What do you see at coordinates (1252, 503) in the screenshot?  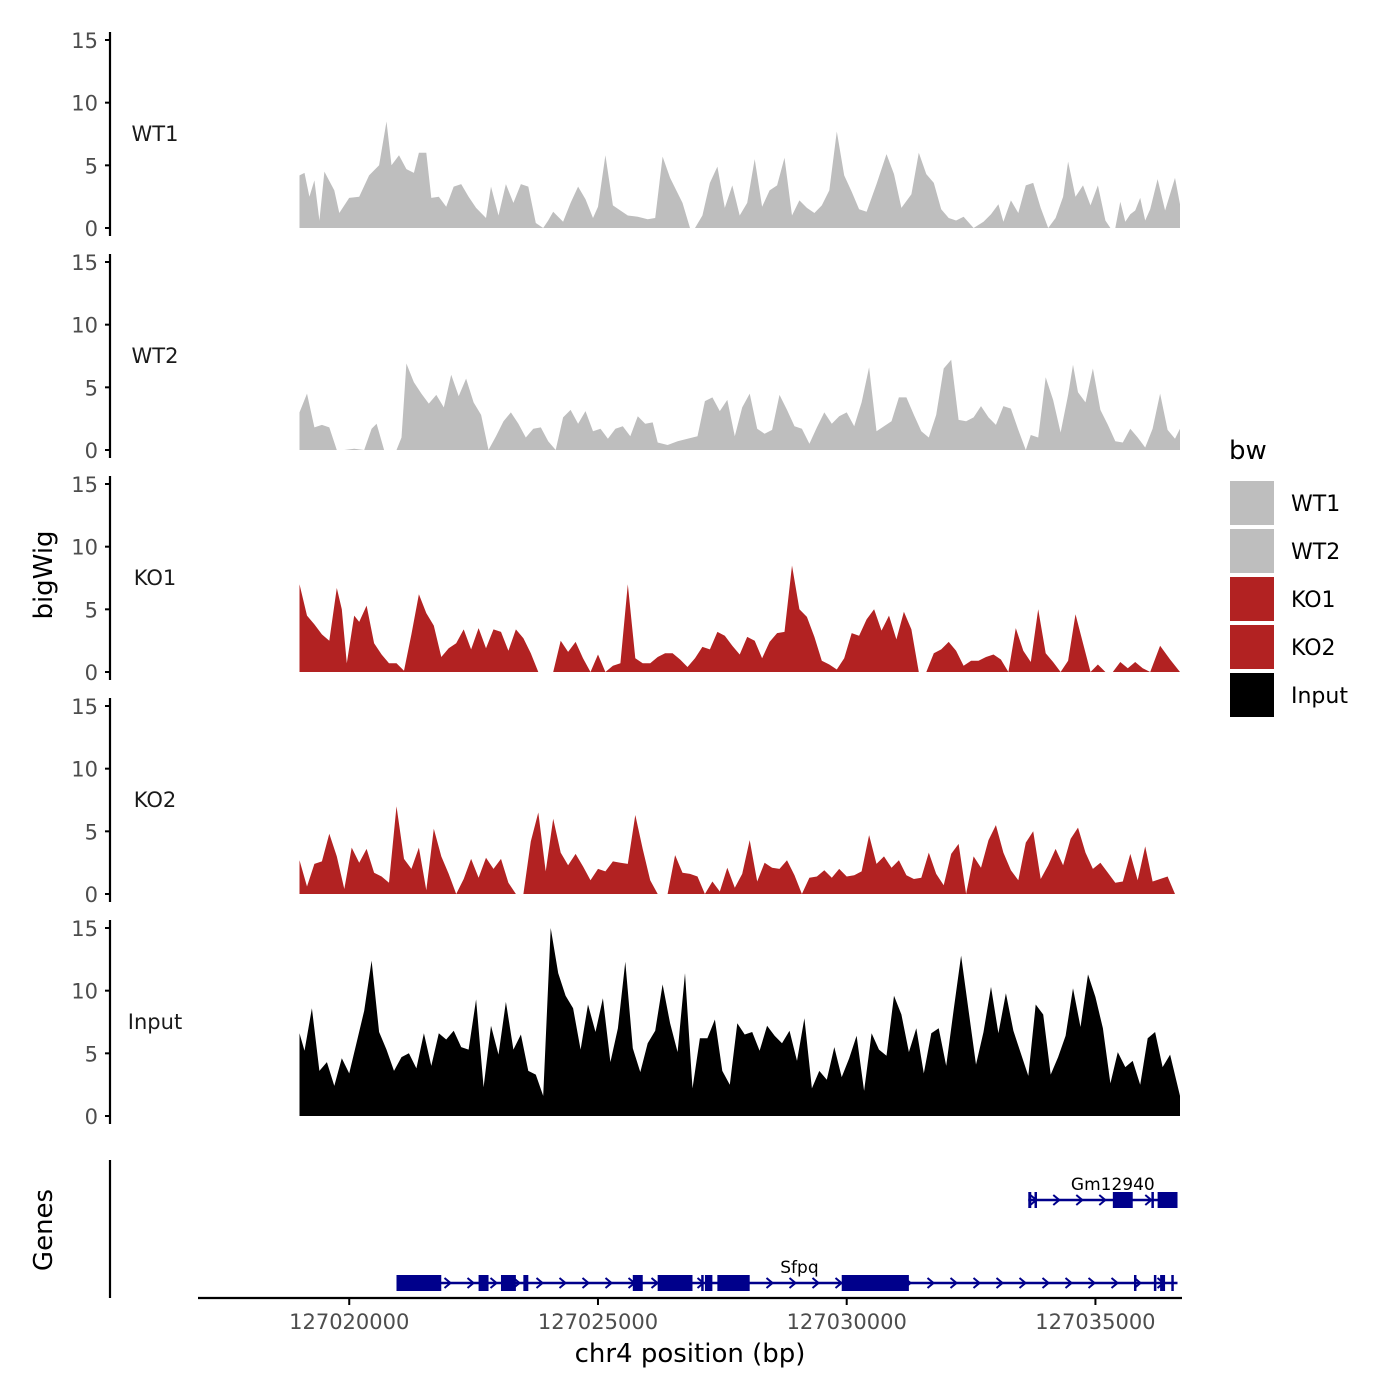 I see `legend-key-wt1` at bounding box center [1252, 503].